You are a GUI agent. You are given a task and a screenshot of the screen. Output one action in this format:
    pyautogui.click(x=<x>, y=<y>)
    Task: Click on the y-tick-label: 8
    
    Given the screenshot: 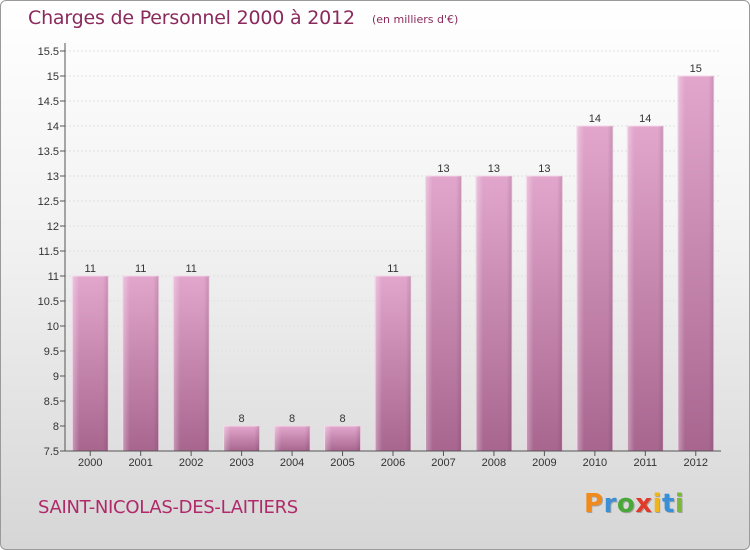 What is the action you would take?
    pyautogui.click(x=56, y=427)
    